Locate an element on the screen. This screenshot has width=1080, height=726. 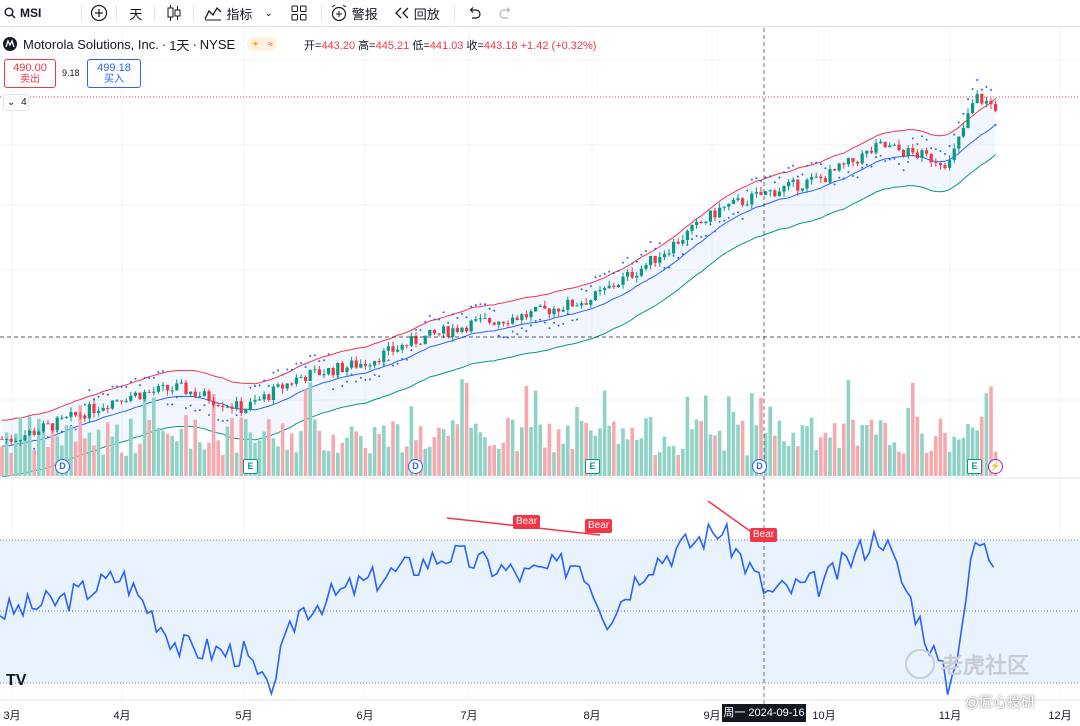
wave-icon: ≈ is located at coordinates (270, 44).